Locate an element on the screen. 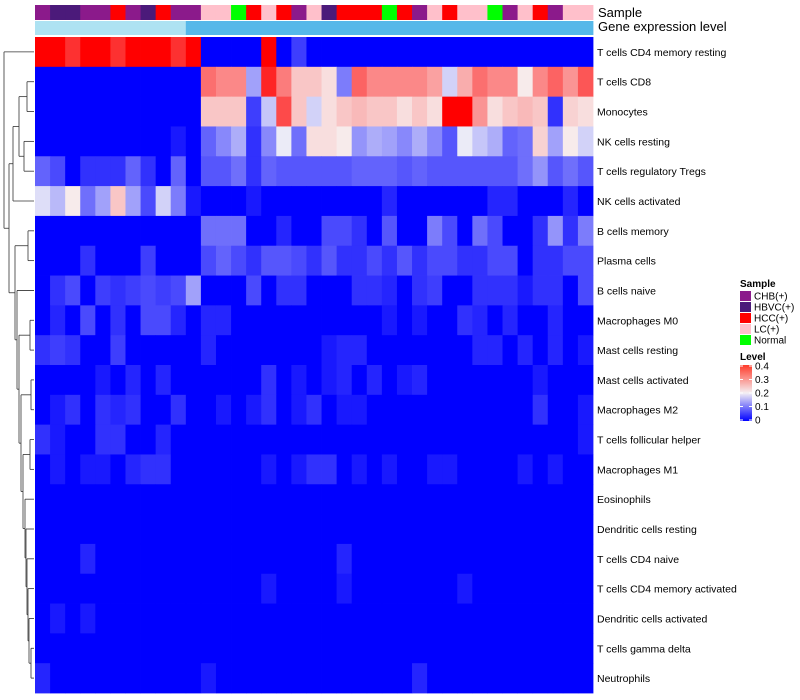  legend-tick-label: 0.2 is located at coordinates (762, 394).